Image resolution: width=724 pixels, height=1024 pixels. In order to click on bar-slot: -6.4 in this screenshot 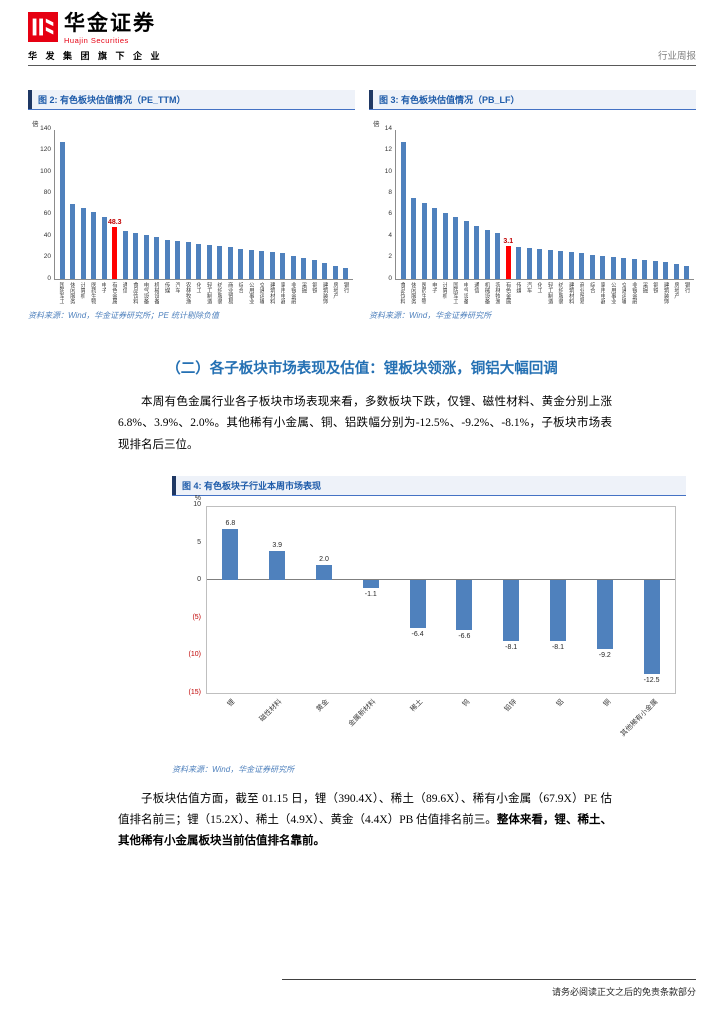, I will do `click(417, 600)`.